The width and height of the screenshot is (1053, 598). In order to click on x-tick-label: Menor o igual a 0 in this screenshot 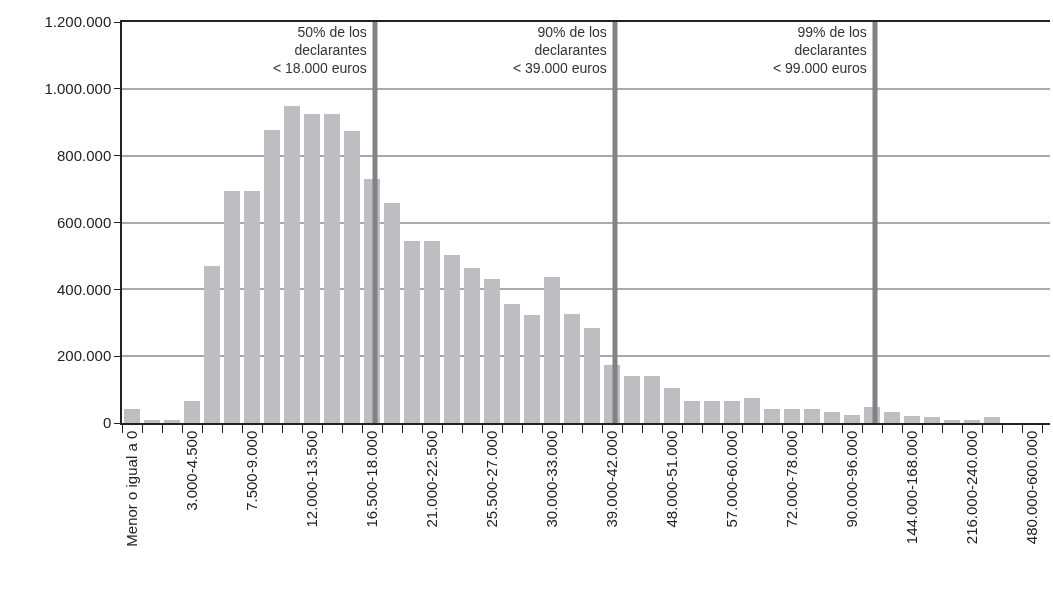, I will do `click(131, 488)`.